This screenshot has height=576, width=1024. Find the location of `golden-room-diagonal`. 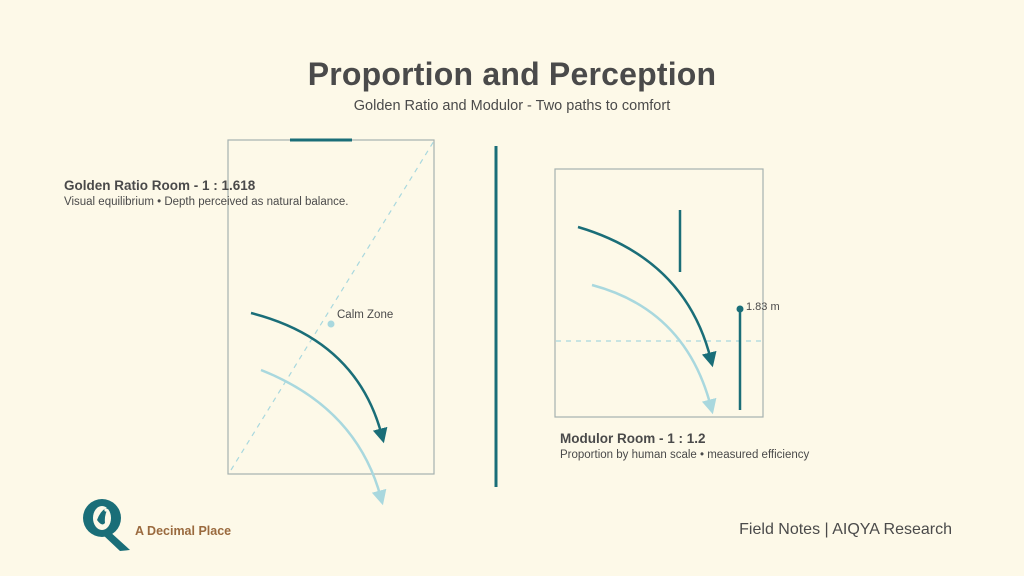

golden-room-diagonal is located at coordinates (332, 305).